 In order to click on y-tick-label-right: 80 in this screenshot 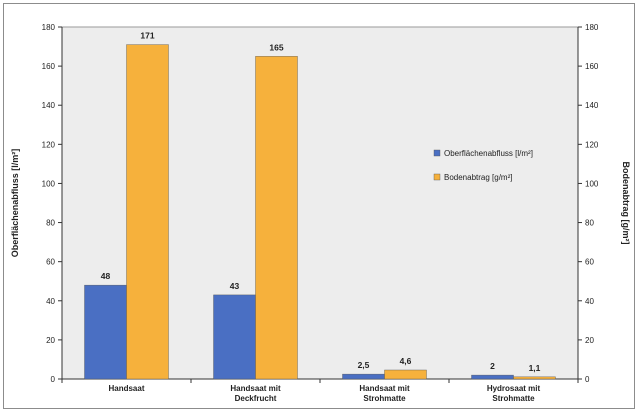, I will do `click(589, 223)`.